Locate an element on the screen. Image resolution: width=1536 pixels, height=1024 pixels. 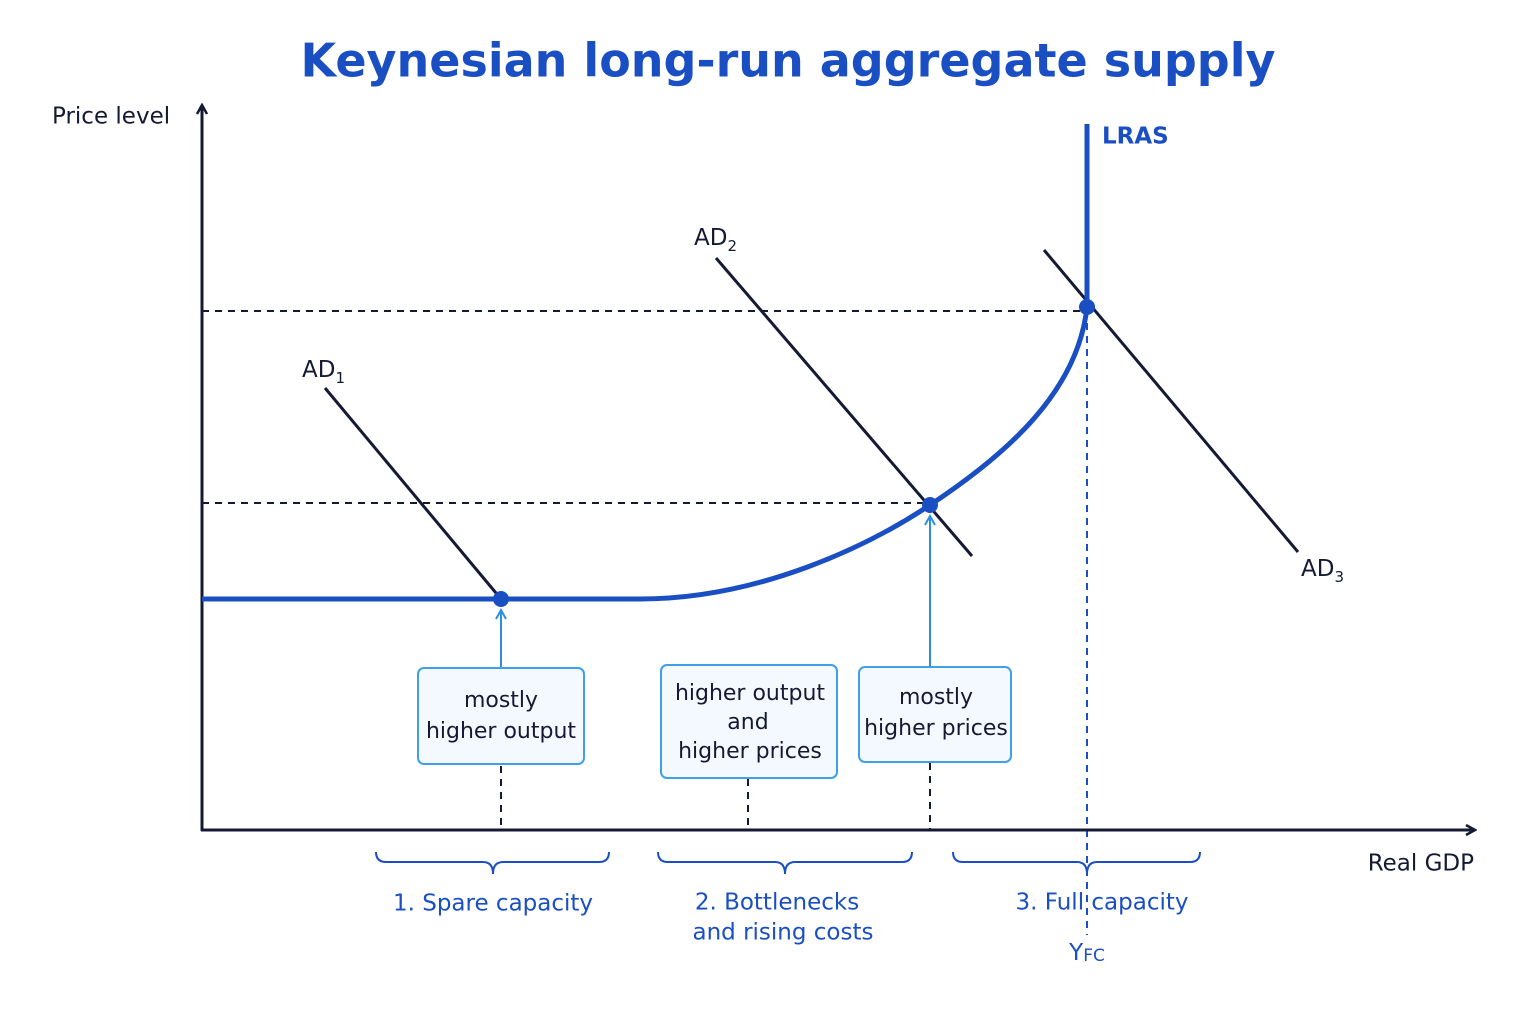
title: Keynesian long-run aggregate supply is located at coordinates (788, 61).